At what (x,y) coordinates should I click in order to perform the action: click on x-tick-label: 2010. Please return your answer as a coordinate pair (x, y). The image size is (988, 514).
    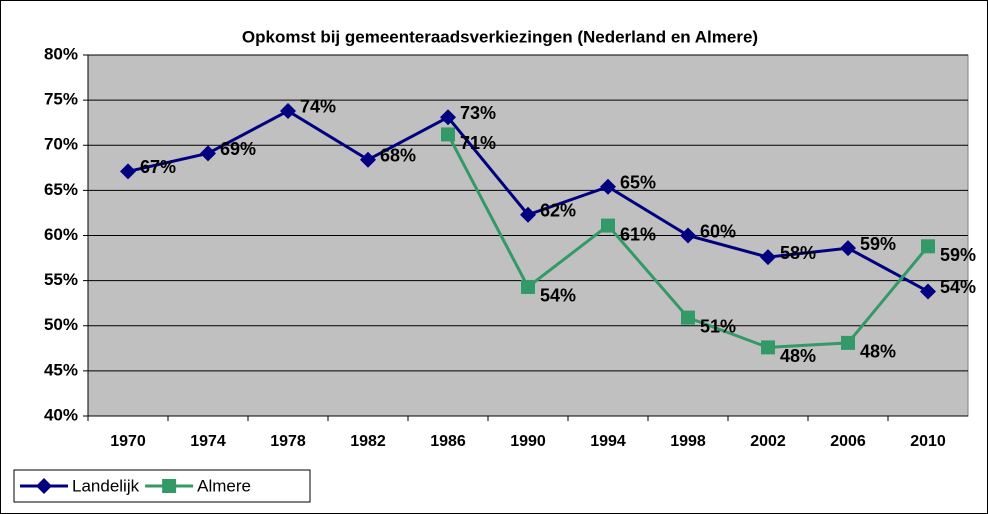
    Looking at the image, I should click on (928, 441).